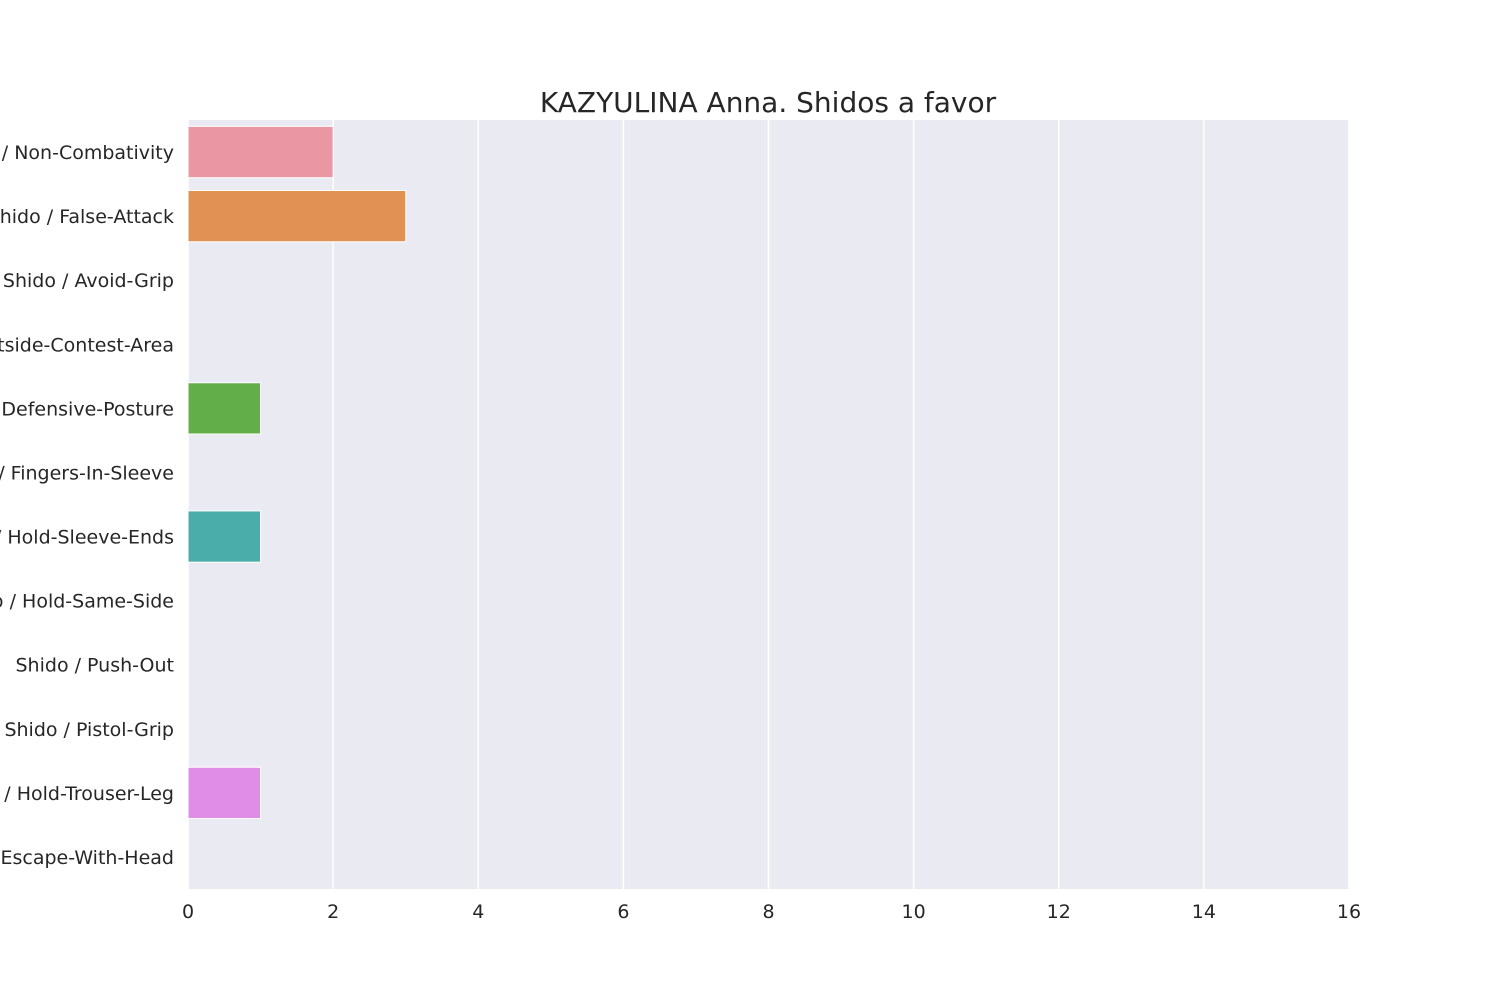  What do you see at coordinates (297, 472) in the screenshot?
I see `bars` at bounding box center [297, 472].